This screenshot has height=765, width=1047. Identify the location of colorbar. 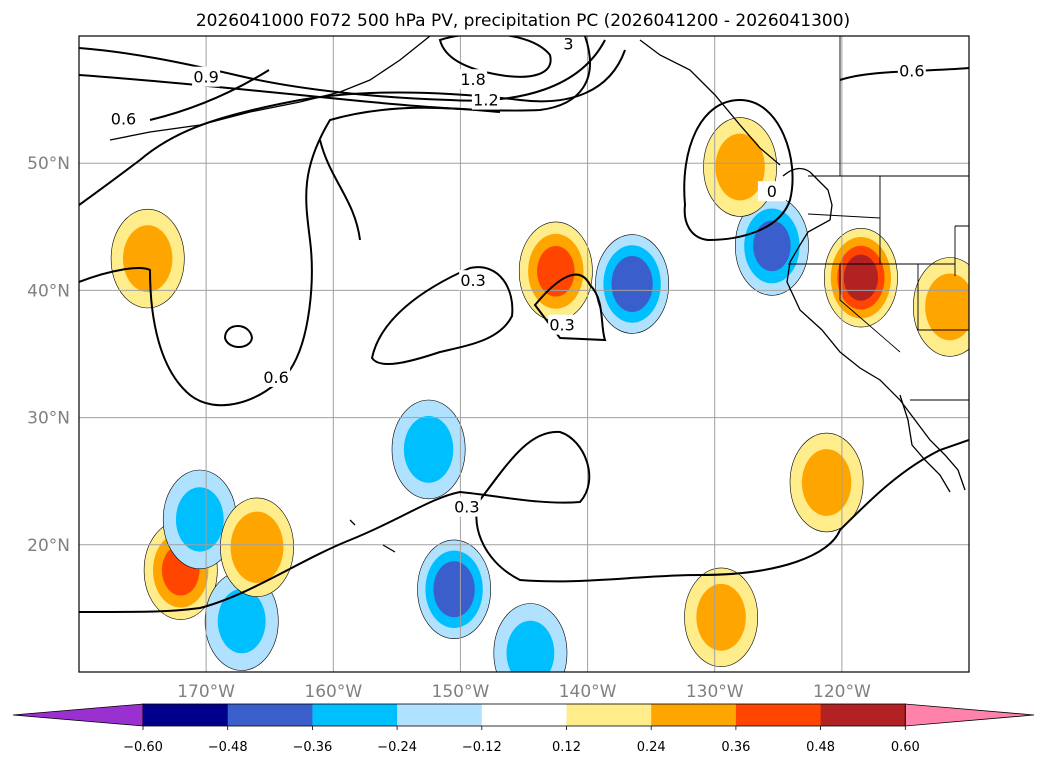
(523, 715).